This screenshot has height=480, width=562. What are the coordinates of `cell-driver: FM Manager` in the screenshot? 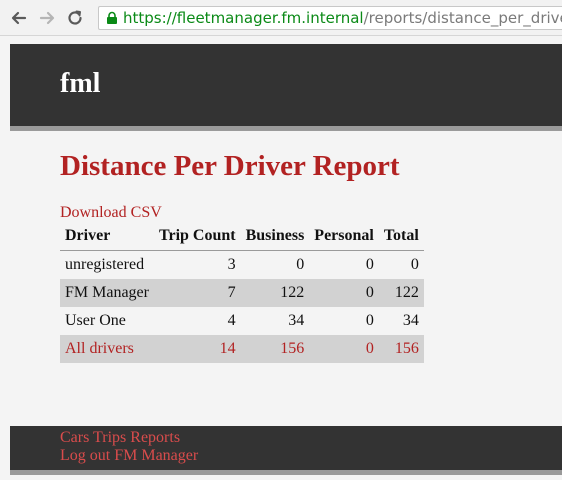 It's located at (107, 293).